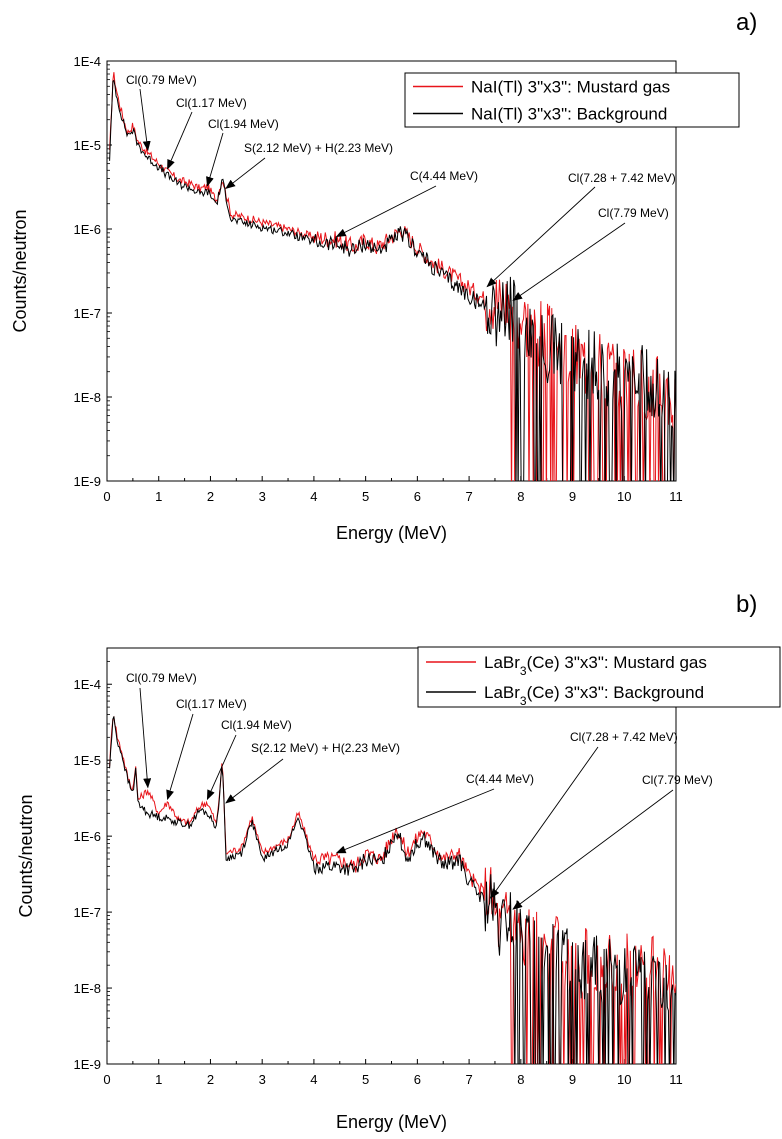 Image resolution: width=782 pixels, height=1139 pixels. Describe the element at coordinates (569, 114) in the screenshot. I see `legend-entry: NaI(Tl) 3"x3": Background` at that location.